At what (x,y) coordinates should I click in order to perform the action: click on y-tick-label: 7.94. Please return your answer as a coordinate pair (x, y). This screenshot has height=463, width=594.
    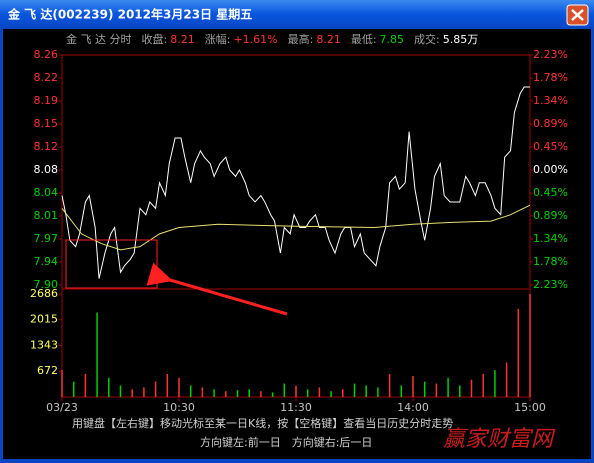
    Looking at the image, I should click on (46, 261).